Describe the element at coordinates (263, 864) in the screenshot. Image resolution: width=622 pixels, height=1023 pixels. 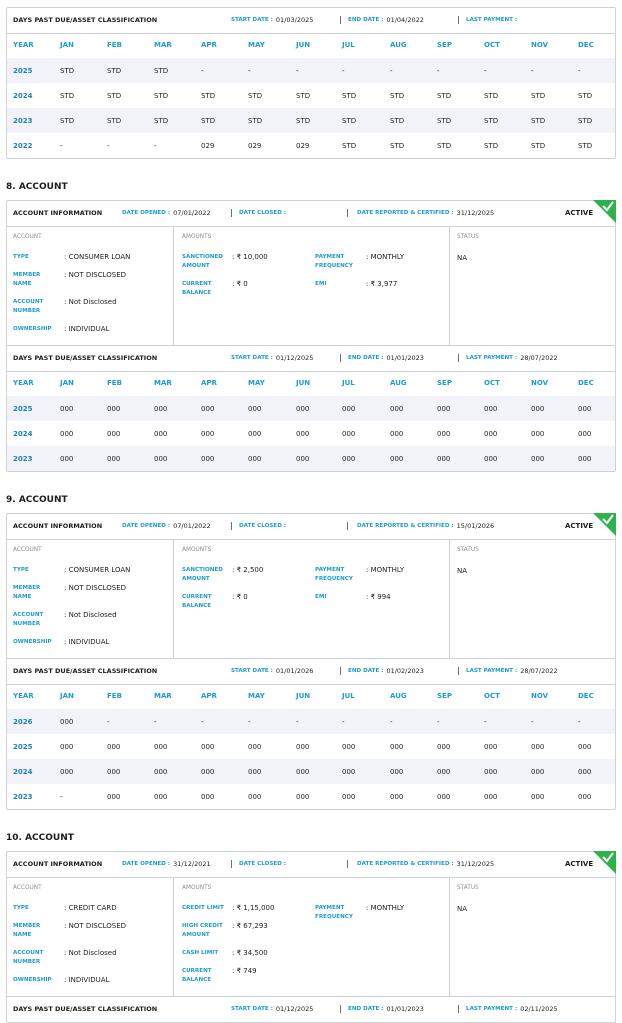
I see `date-closed-label: DATE CLOSED :` at that location.